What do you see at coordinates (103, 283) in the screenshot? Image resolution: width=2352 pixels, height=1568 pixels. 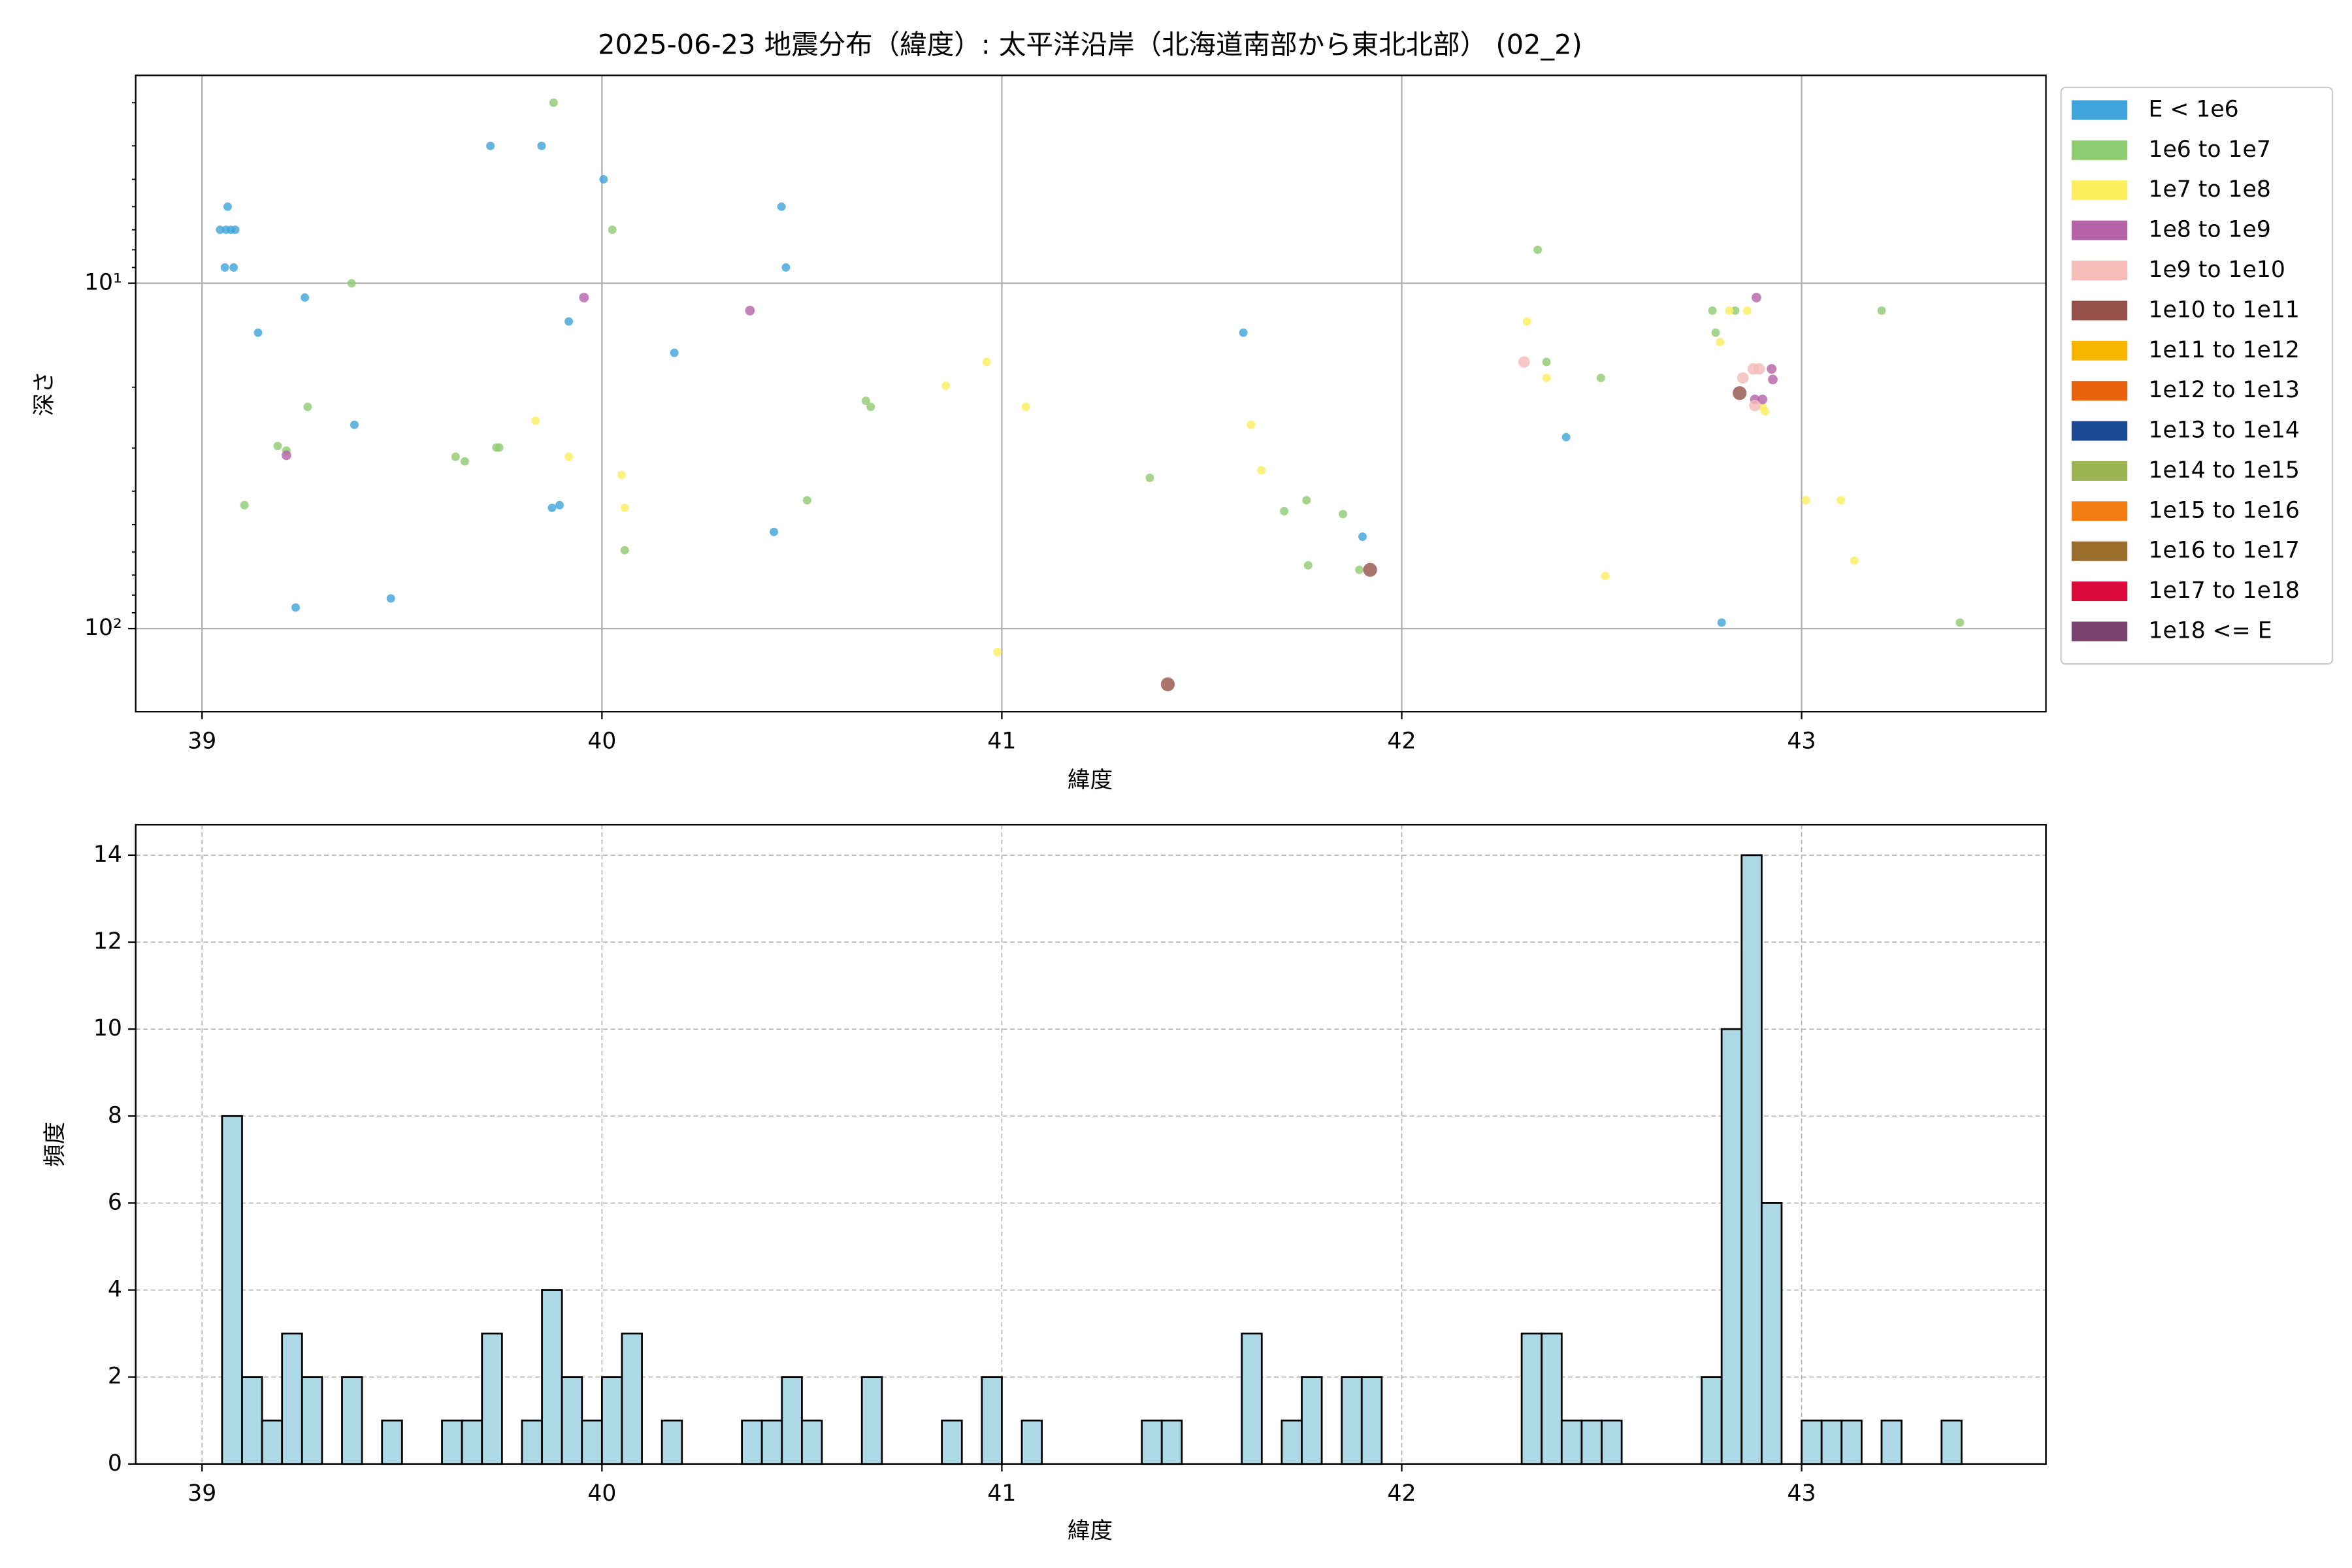 I see `y-tick-label: 10¹` at bounding box center [103, 283].